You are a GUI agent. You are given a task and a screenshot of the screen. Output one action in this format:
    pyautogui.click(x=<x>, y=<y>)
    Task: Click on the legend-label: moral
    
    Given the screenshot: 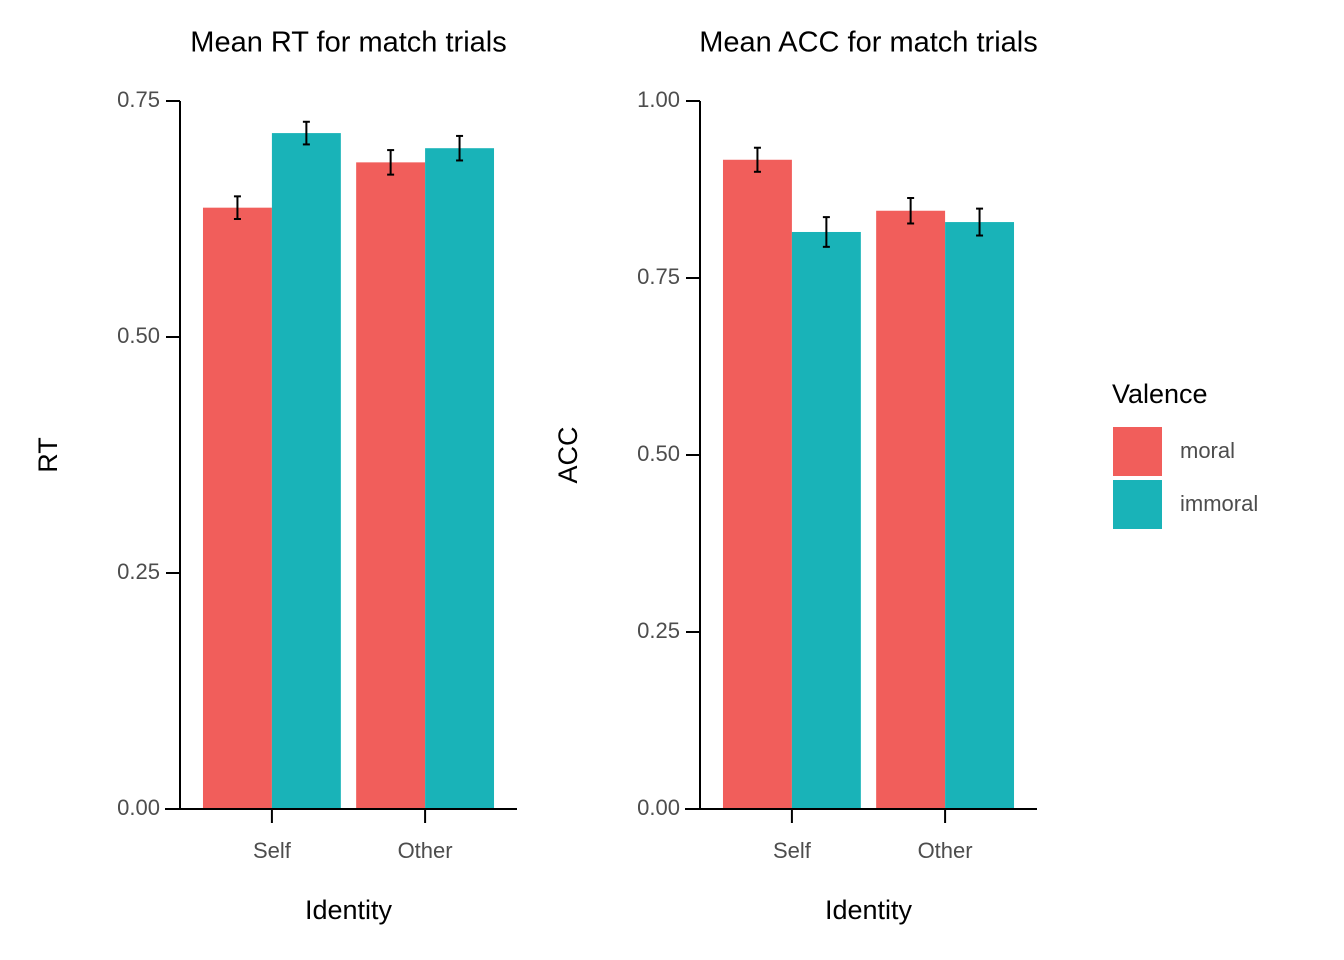 What is the action you would take?
    pyautogui.click(x=1207, y=450)
    